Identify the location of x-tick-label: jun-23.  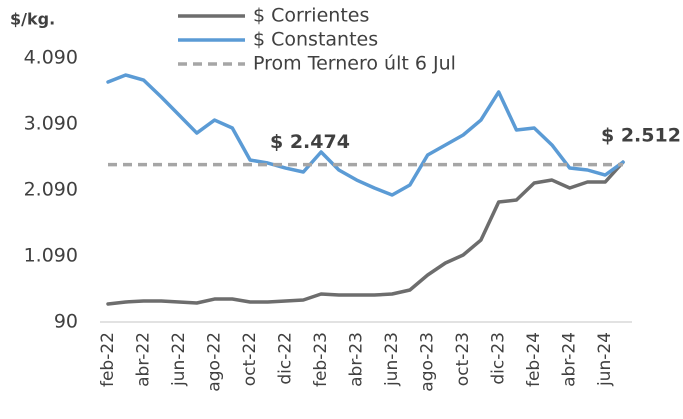
(392, 359).